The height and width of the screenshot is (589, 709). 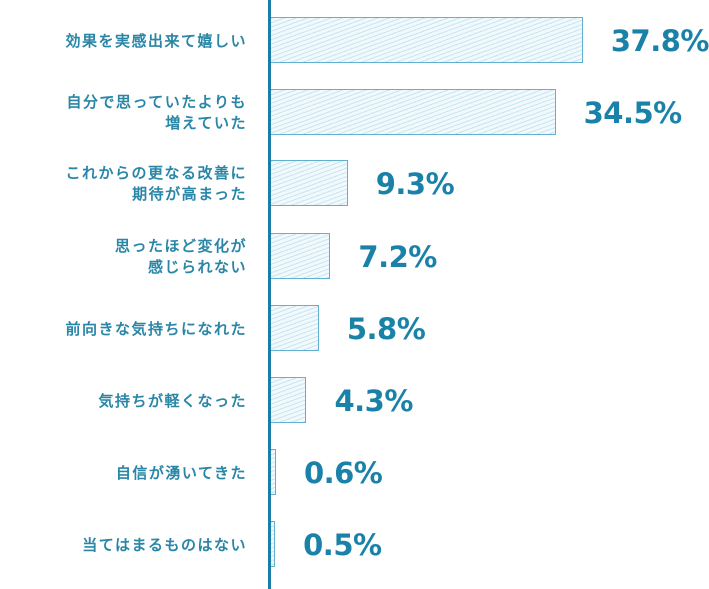 I want to click on category-label: 自分で思っていたよりも増えていた, so click(x=157, y=113).